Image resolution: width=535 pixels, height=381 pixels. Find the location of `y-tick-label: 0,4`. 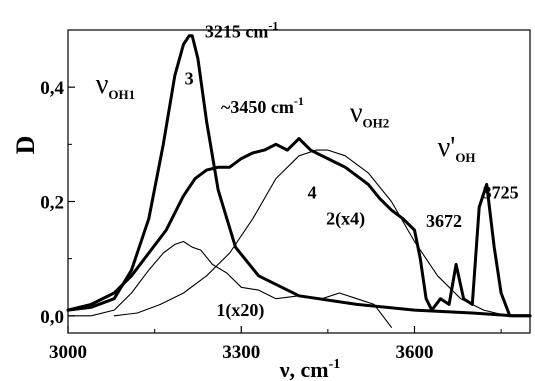

y-tick-label: 0,4 is located at coordinates (52, 88).